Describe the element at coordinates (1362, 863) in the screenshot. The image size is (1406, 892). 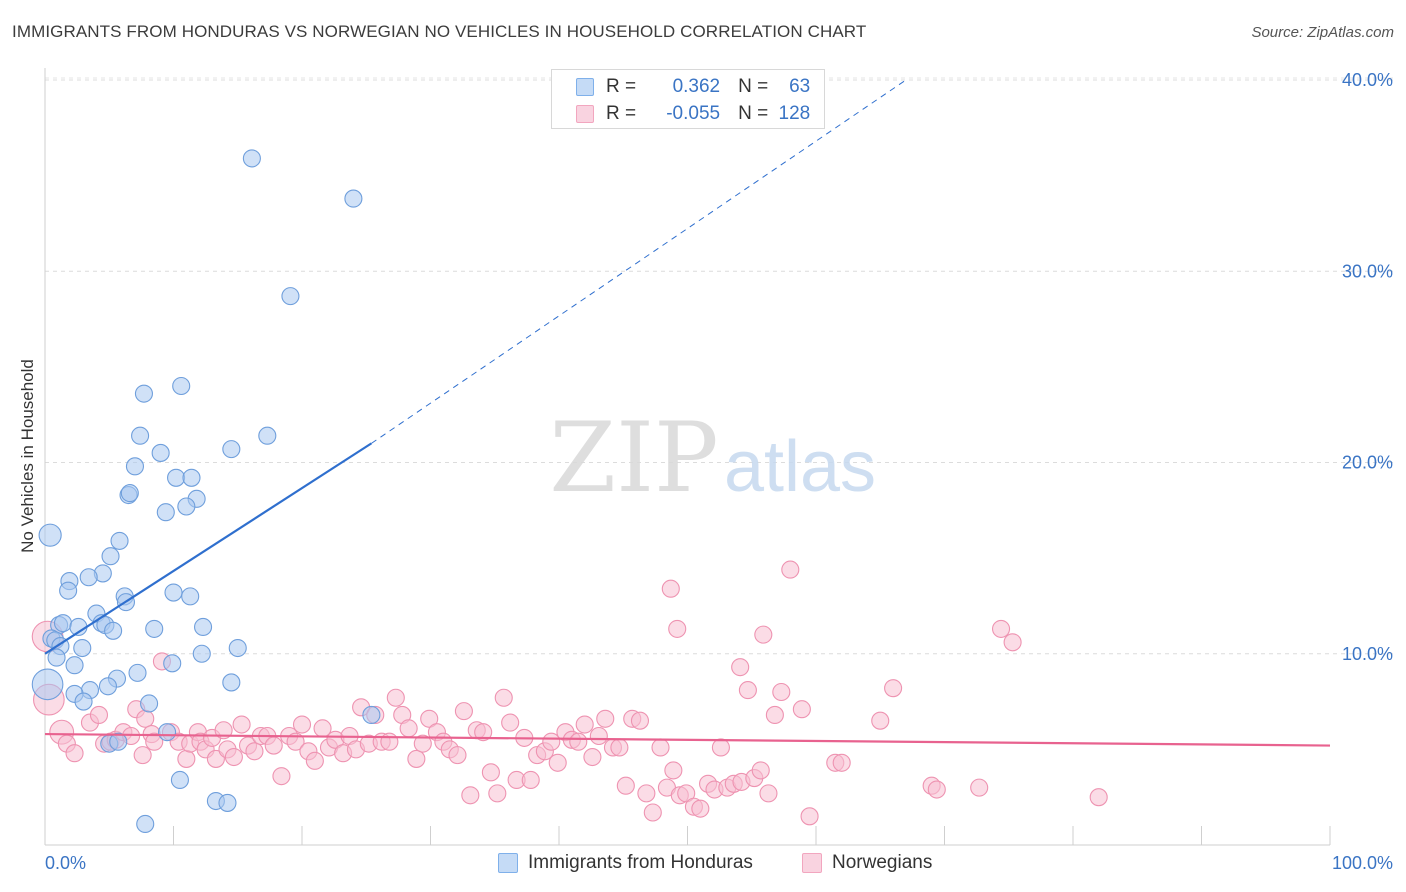
I see `x-tick-label: 100.0%` at that location.